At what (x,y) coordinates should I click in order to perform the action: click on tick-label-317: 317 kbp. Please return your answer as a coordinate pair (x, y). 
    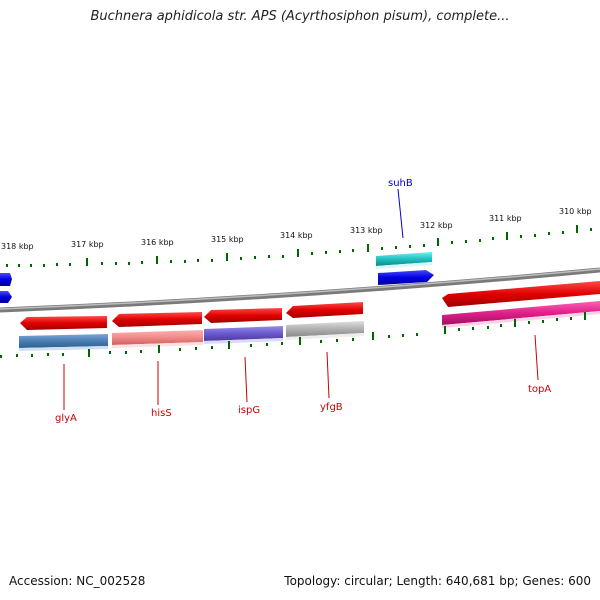
    Looking at the image, I should click on (87, 244).